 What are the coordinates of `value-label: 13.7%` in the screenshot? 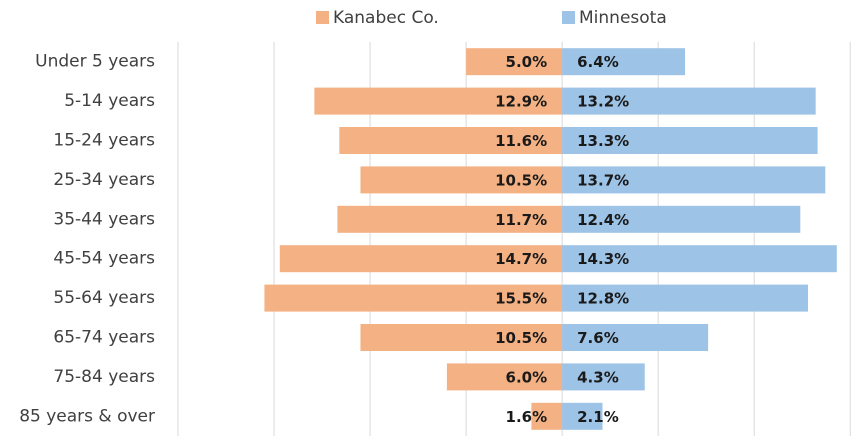 It's located at (603, 180).